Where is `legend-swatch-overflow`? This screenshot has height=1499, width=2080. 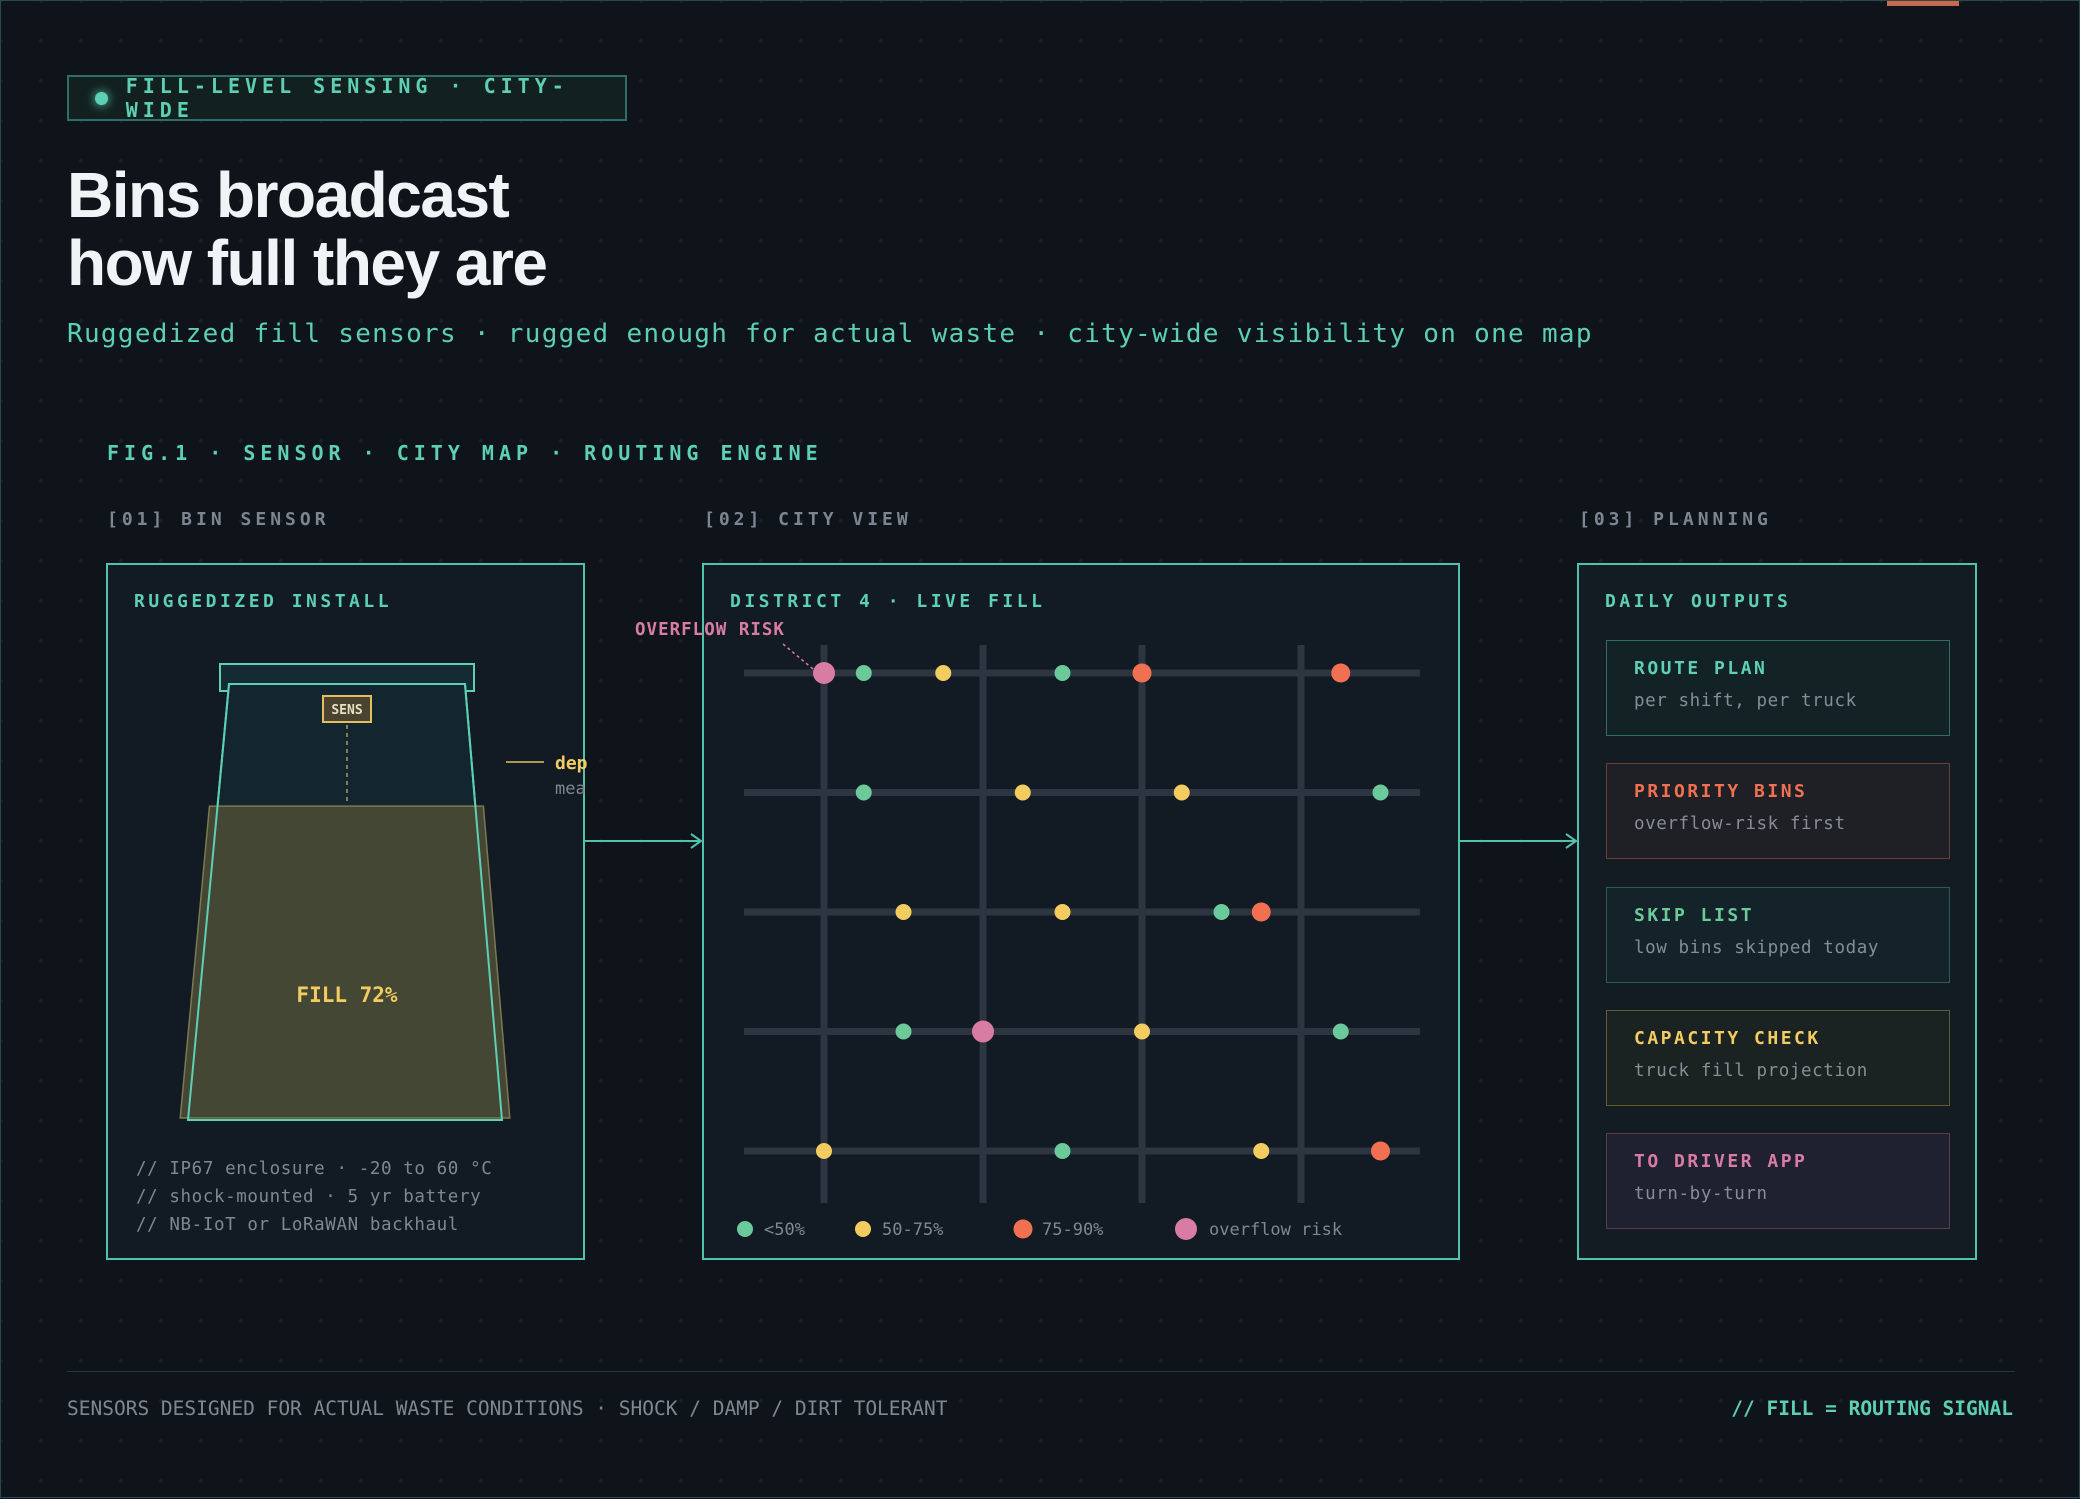 legend-swatch-overflow is located at coordinates (1186, 1229).